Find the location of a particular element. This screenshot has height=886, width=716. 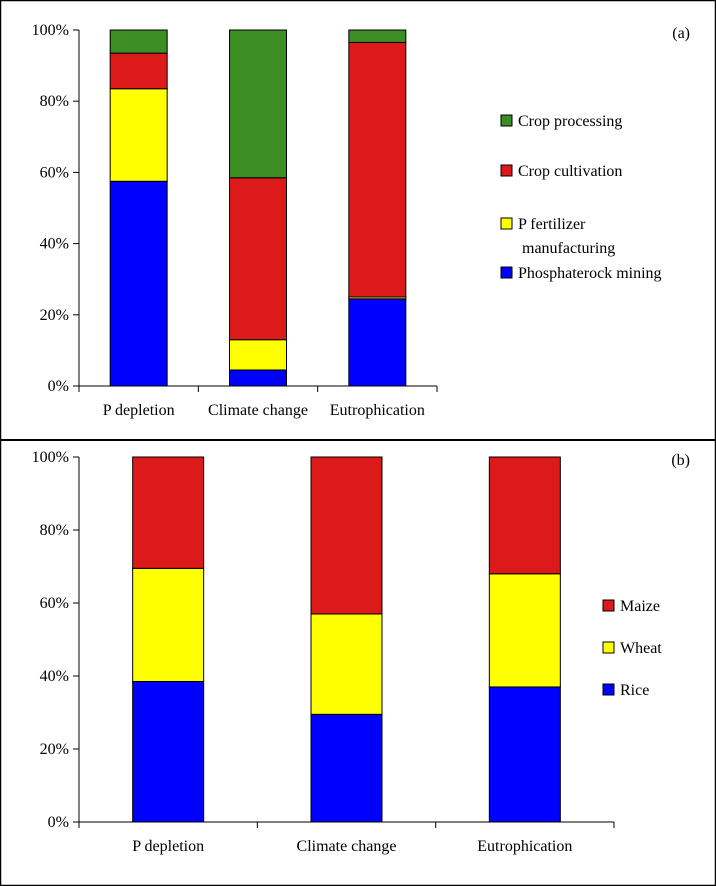

legend-label: Rice is located at coordinates (634, 690).